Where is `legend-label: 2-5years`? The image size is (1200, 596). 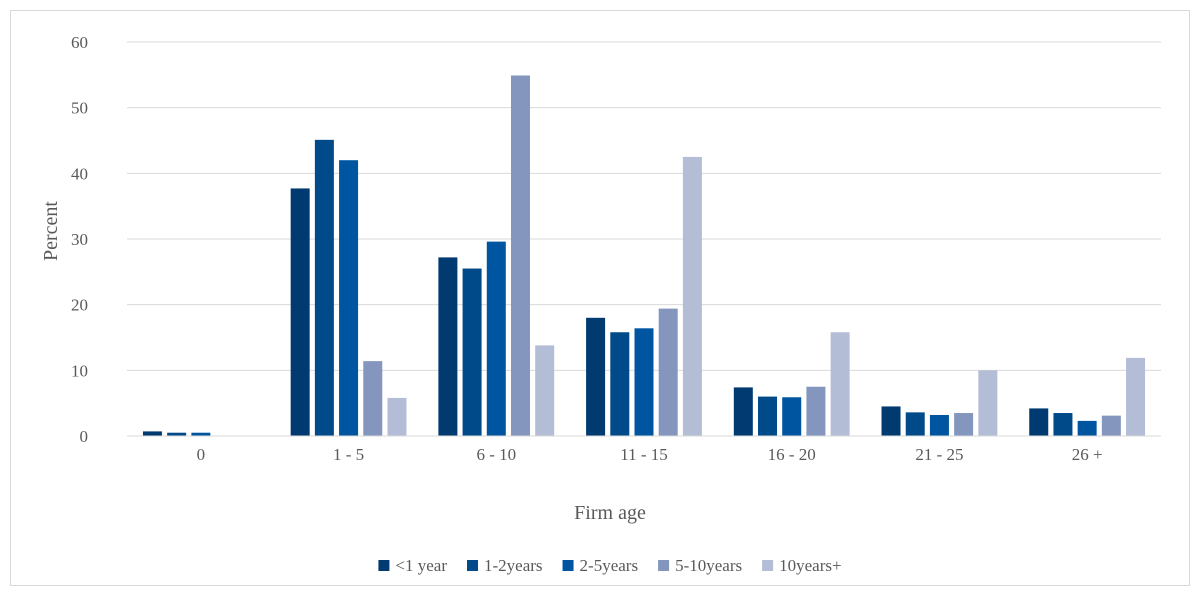 legend-label: 2-5years is located at coordinates (609, 565).